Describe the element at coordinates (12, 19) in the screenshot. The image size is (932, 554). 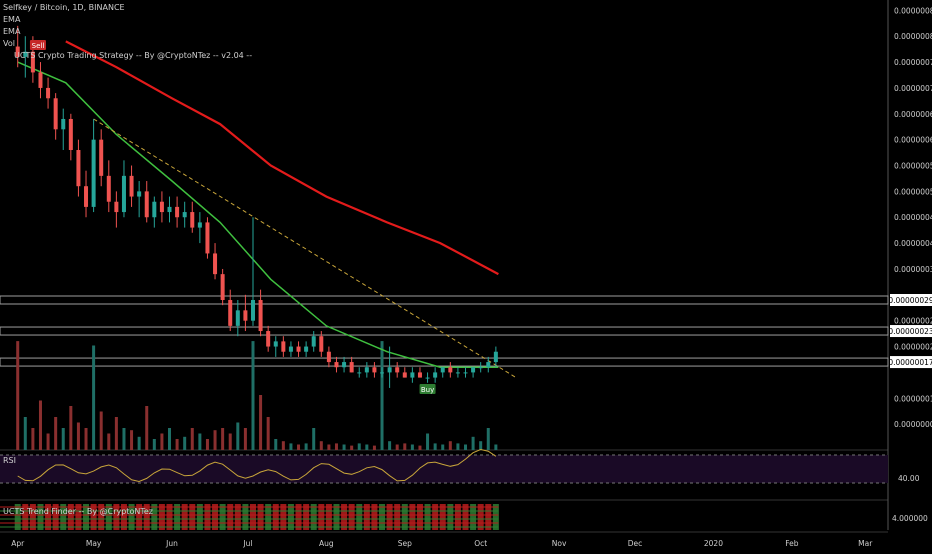
I see `indicator-ema-fast: EMA` at that location.